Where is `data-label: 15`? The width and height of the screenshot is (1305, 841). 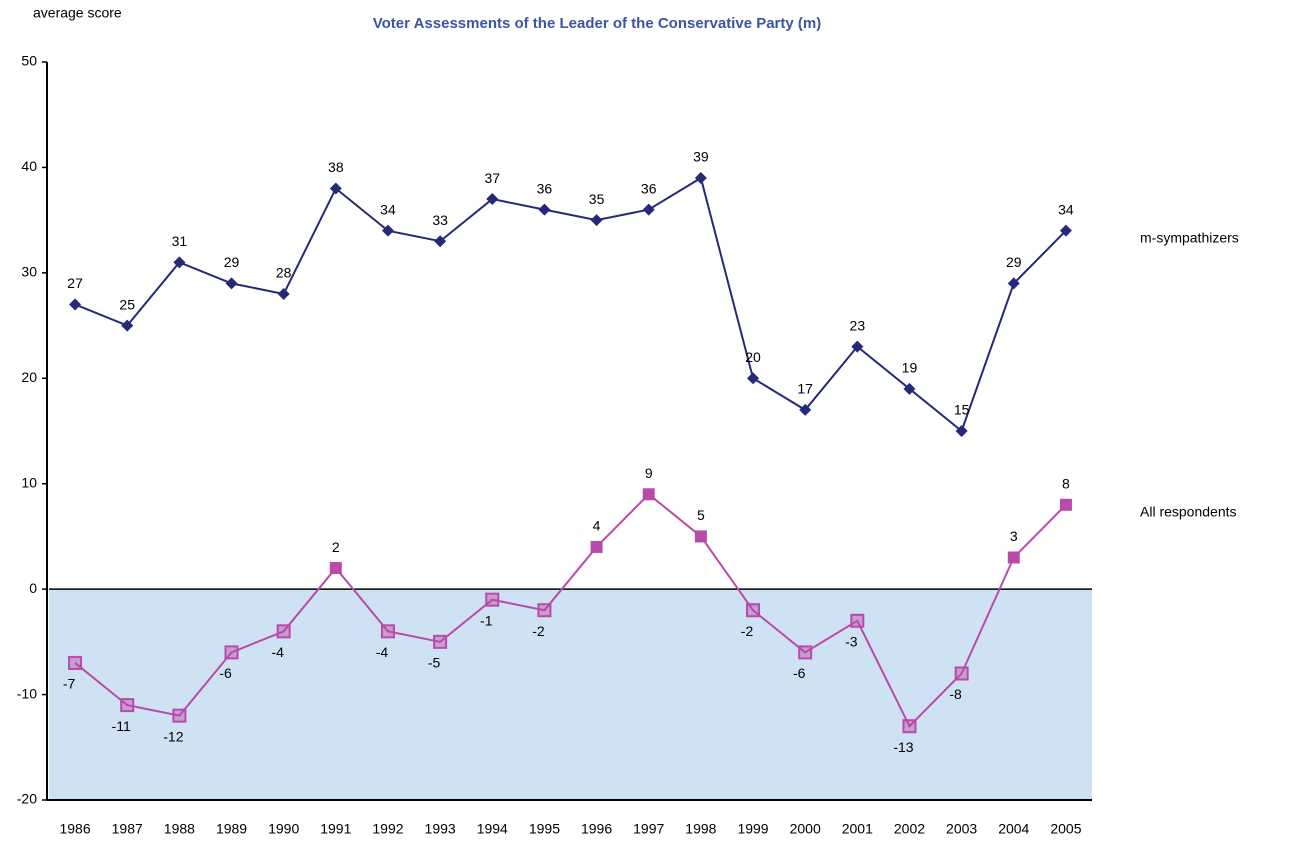
data-label: 15 is located at coordinates (962, 410).